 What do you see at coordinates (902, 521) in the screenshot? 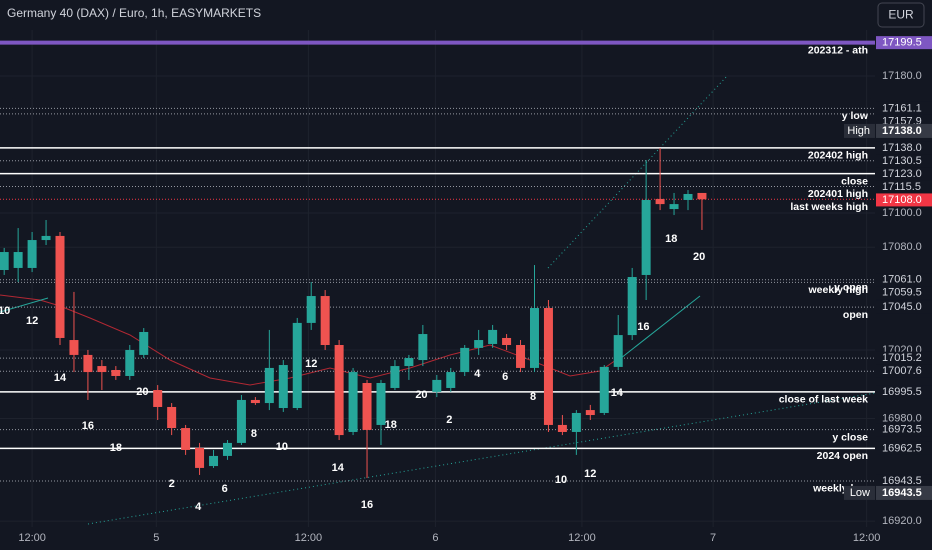
I see `y-tick-label: 16920.0` at bounding box center [902, 521].